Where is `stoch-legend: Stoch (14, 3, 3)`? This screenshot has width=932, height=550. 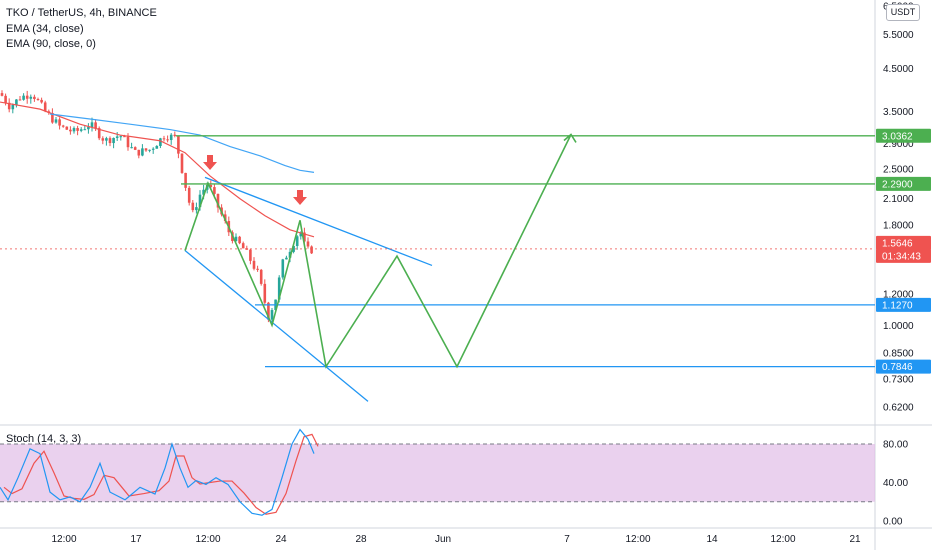 stoch-legend: Stoch (14, 3, 3) is located at coordinates (44, 439).